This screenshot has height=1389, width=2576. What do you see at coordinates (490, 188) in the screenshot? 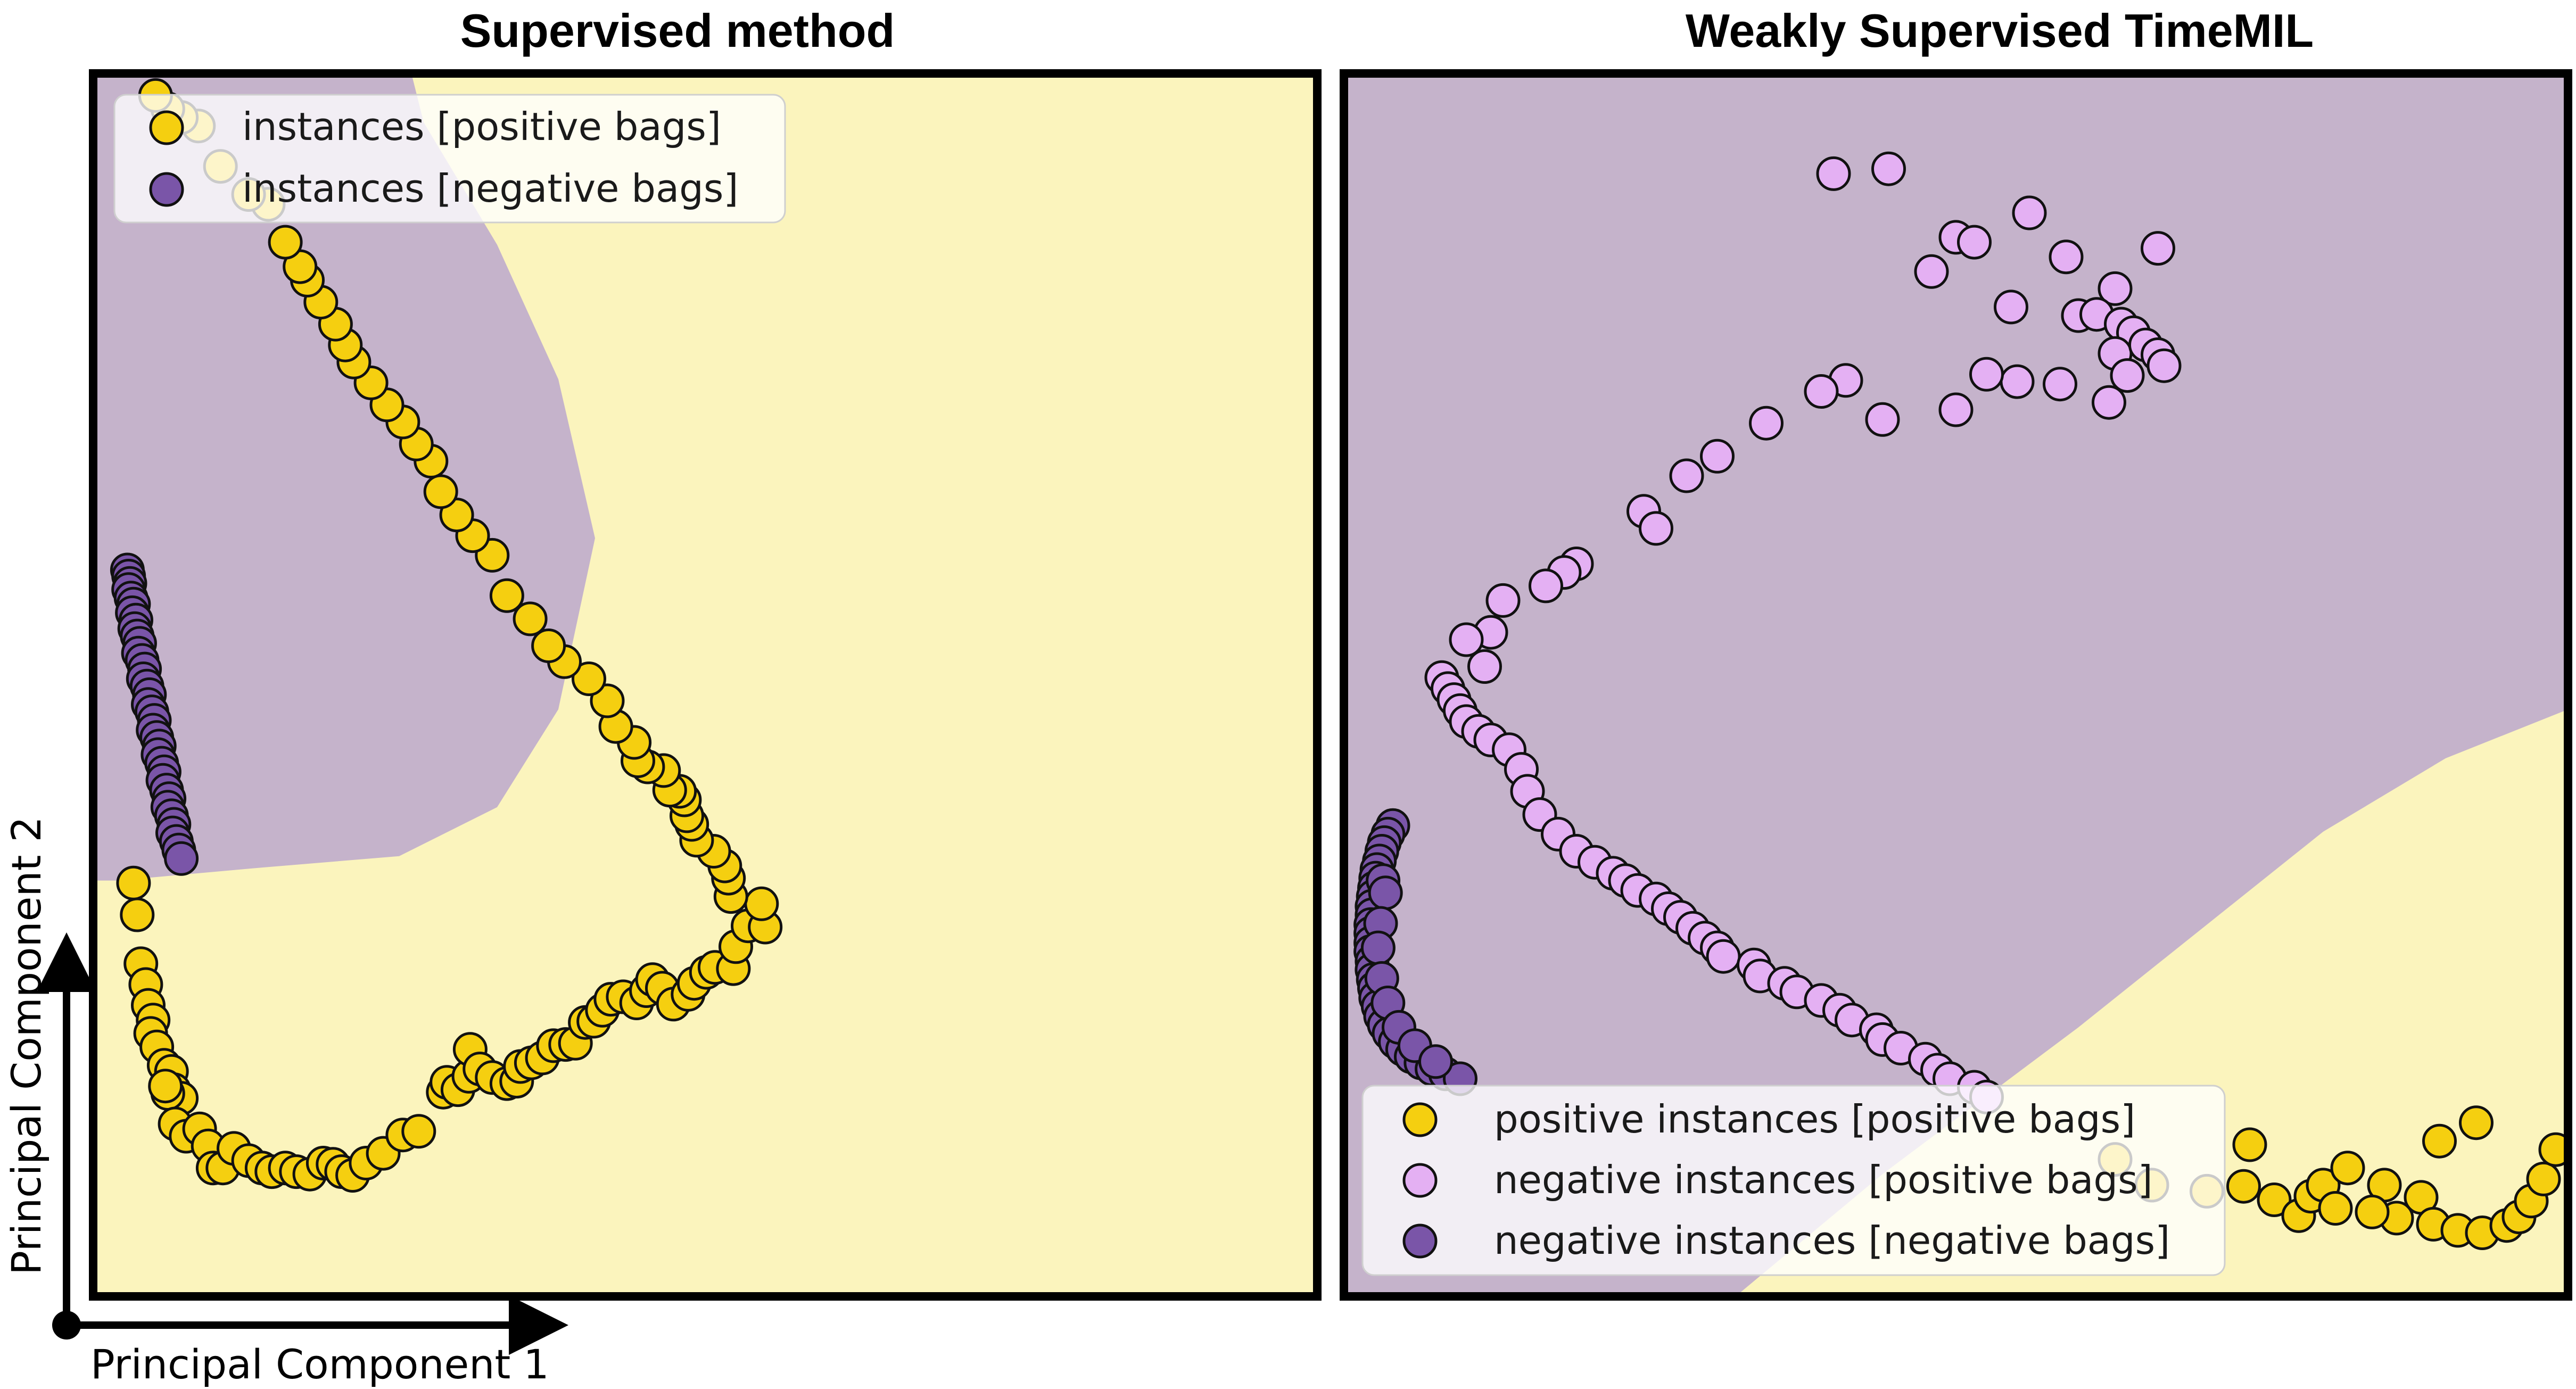
I see `legend-label-negative-bags: instances [negative bags]` at bounding box center [490, 188].